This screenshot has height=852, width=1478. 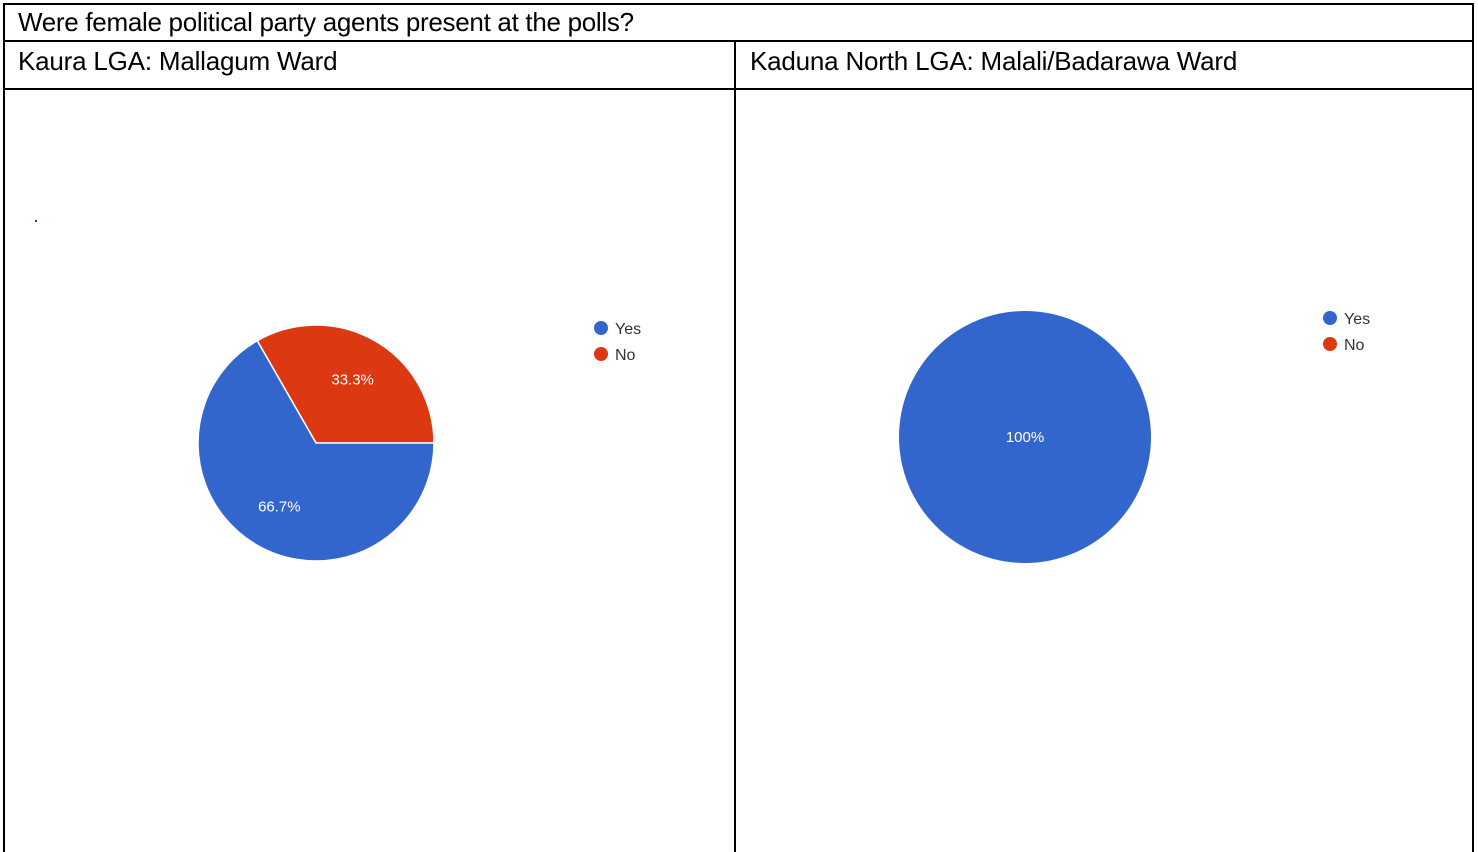 What do you see at coordinates (738, 89) in the screenshot?
I see `header-divider` at bounding box center [738, 89].